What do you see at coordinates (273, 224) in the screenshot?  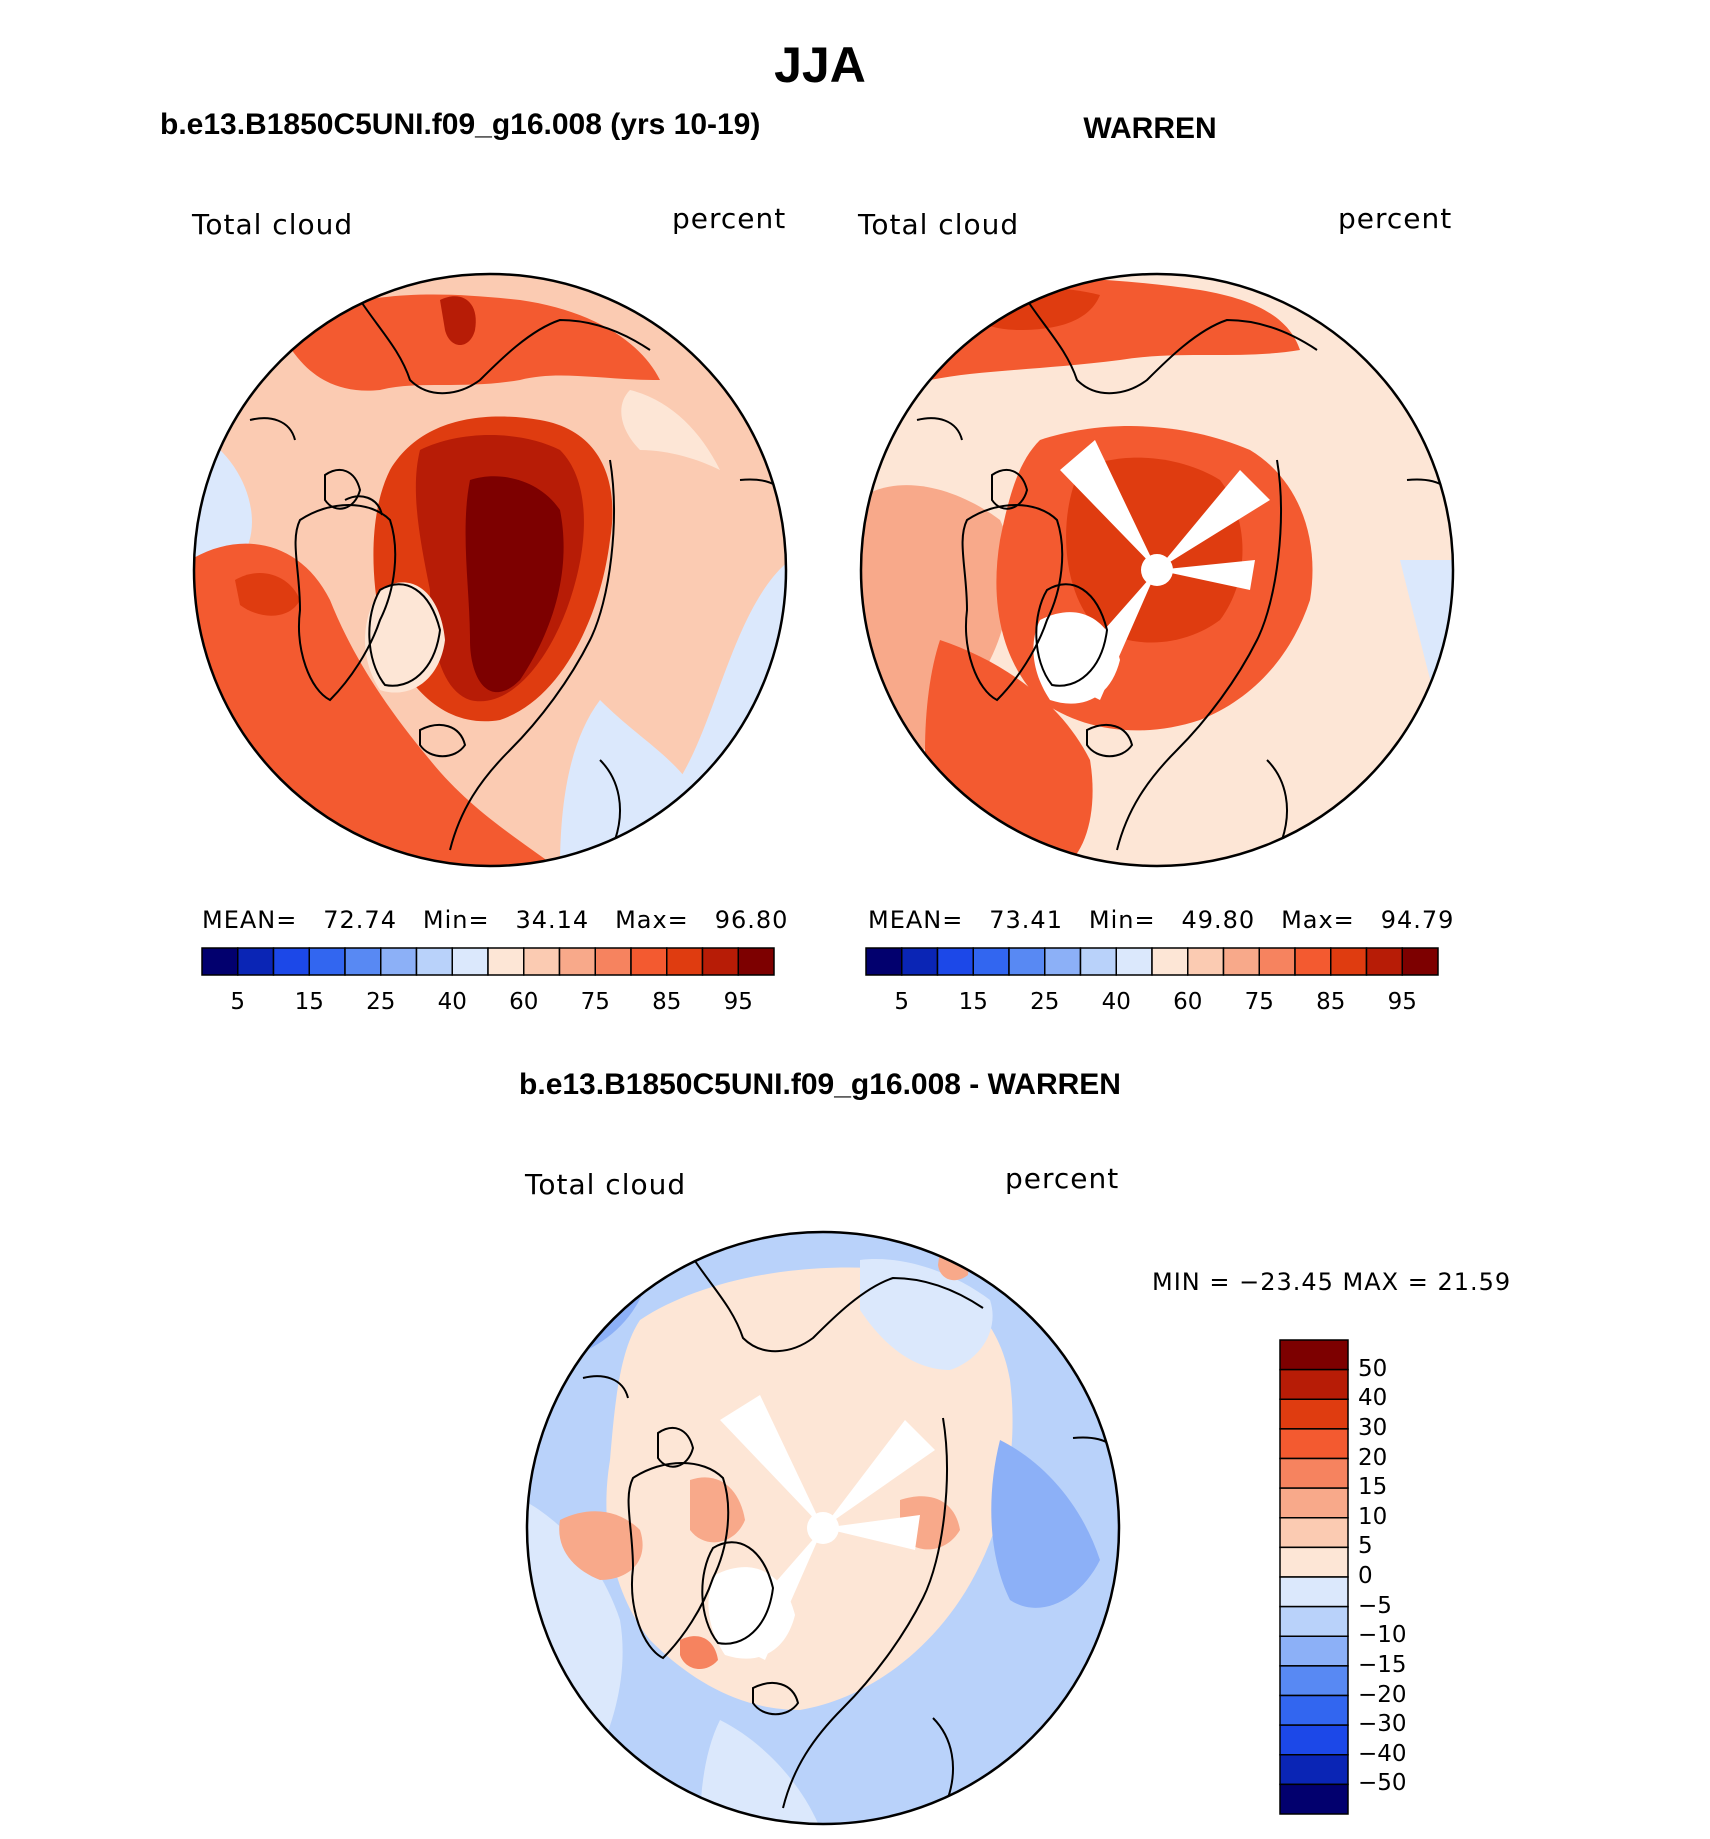 I see `variable-label-model: Total cloud` at bounding box center [273, 224].